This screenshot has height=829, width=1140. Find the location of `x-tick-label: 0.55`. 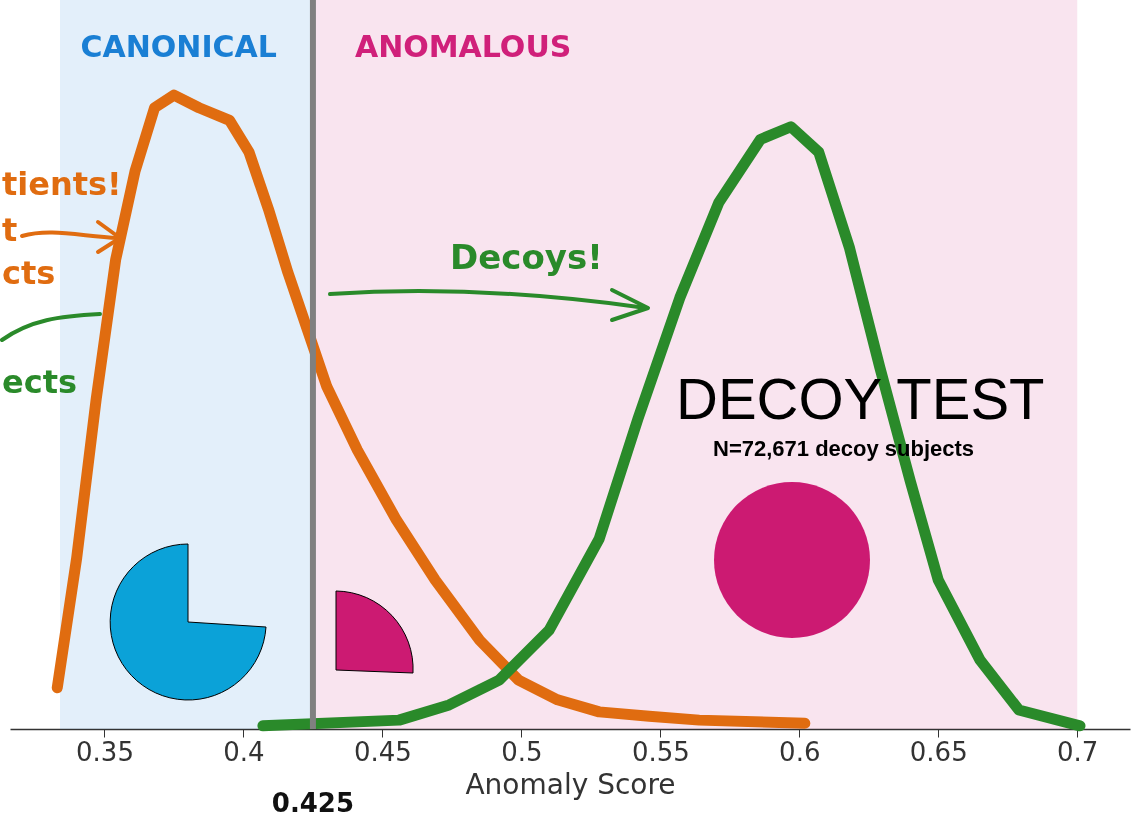

x-tick-label: 0.55 is located at coordinates (660, 751).